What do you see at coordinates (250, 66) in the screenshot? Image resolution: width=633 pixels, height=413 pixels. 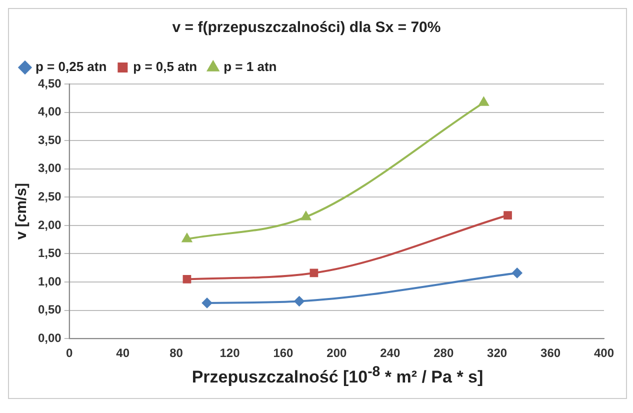 I see `legend-label: p = 1 atn` at bounding box center [250, 66].